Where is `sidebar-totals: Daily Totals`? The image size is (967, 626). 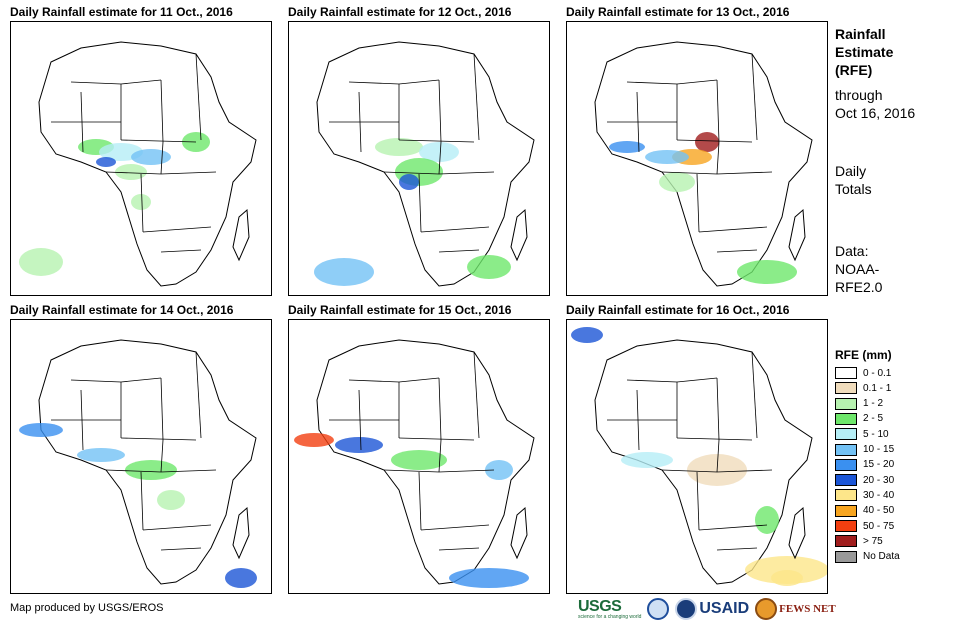 sidebar-totals: Daily Totals is located at coordinates (853, 180).